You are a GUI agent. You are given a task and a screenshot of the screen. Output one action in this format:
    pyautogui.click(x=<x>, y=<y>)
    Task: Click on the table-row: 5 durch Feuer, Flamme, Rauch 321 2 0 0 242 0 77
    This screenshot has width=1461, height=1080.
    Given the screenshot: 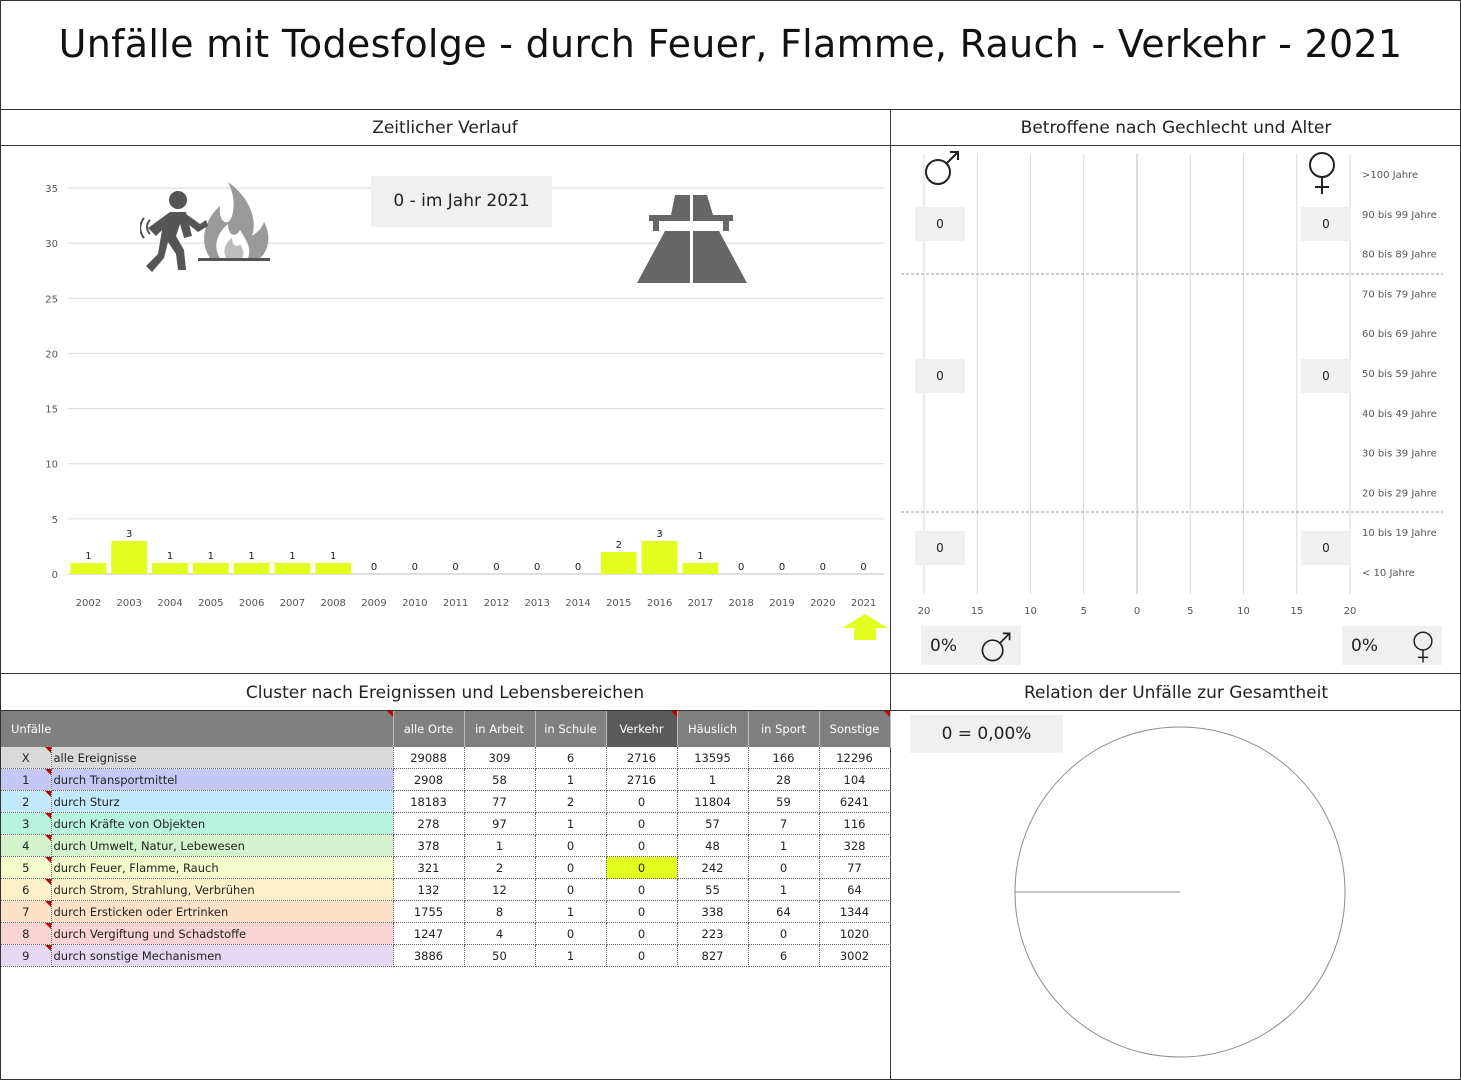 What is the action you would take?
    pyautogui.click(x=446, y=867)
    